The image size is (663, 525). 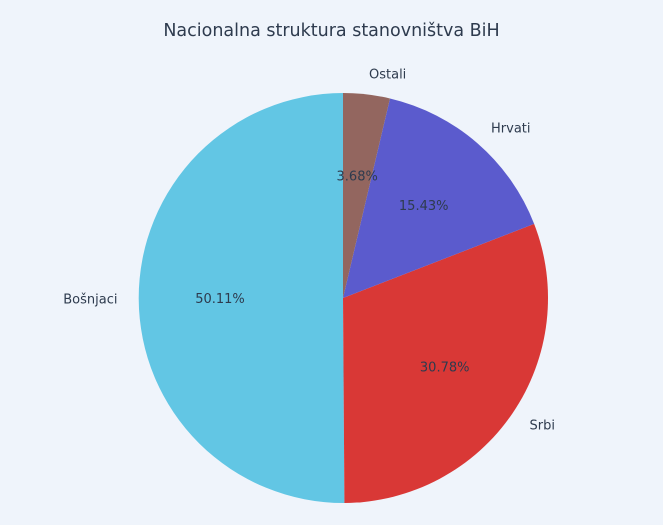 I want to click on pie-category-label: Hrvati, so click(x=511, y=128).